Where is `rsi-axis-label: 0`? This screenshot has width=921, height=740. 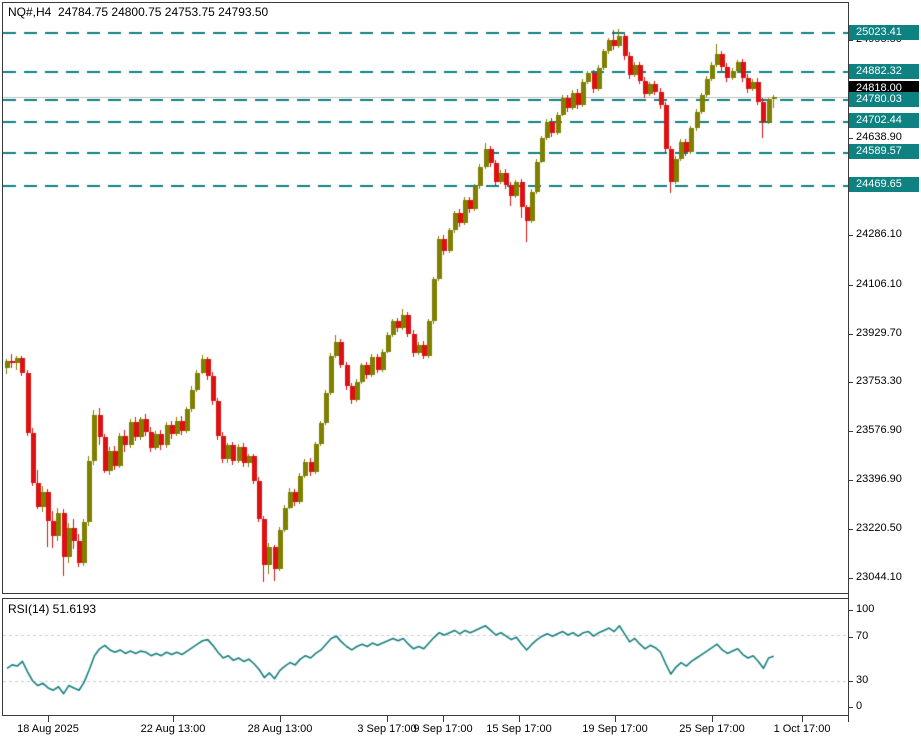
rsi-axis-label: 0 is located at coordinates (859, 706).